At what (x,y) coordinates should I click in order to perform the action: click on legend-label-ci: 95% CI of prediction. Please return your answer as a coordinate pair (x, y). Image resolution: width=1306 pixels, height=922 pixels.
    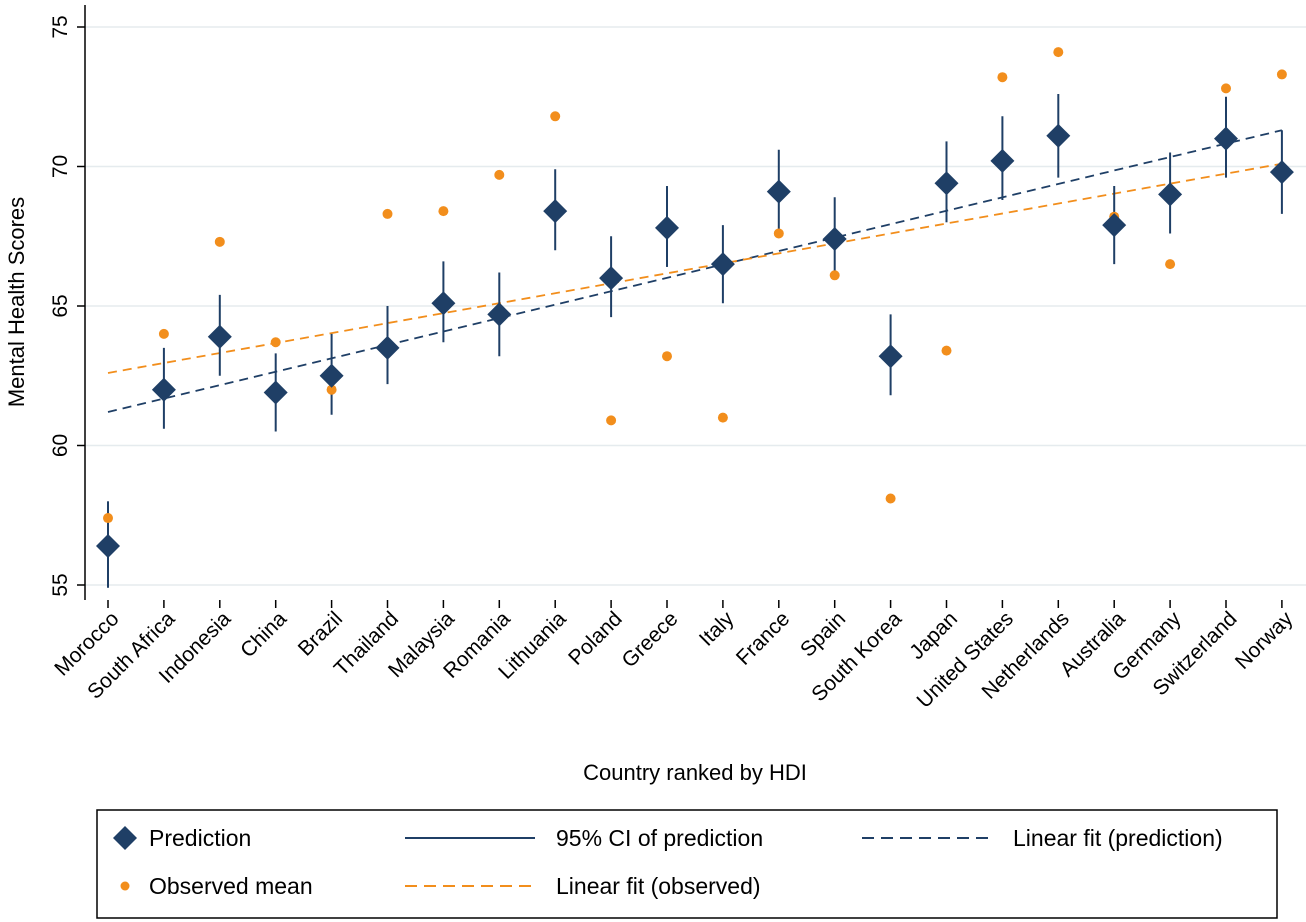
    Looking at the image, I should click on (659, 838).